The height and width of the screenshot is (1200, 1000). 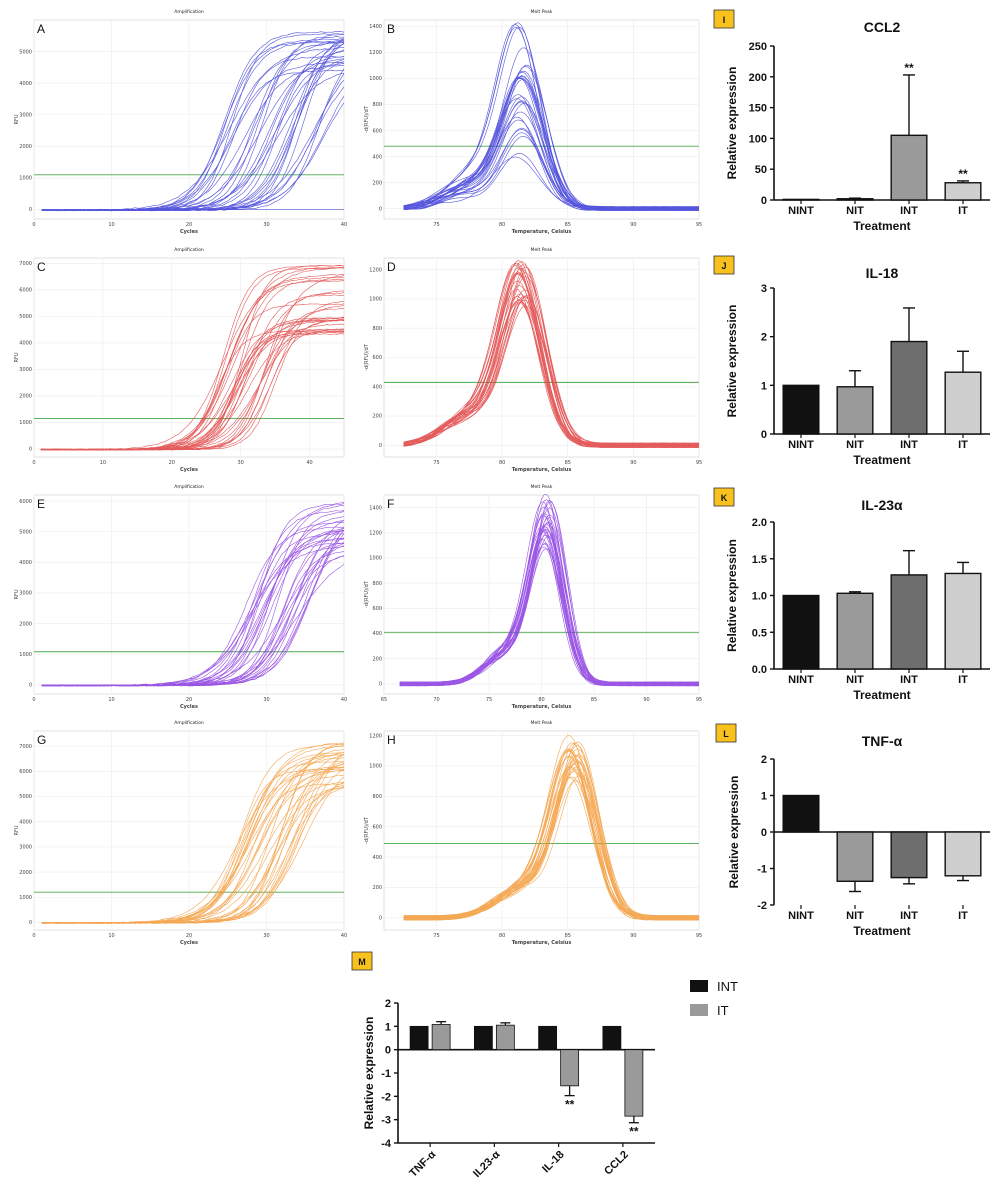 I want to click on y-tick-label: 2, so click(x=764, y=760).